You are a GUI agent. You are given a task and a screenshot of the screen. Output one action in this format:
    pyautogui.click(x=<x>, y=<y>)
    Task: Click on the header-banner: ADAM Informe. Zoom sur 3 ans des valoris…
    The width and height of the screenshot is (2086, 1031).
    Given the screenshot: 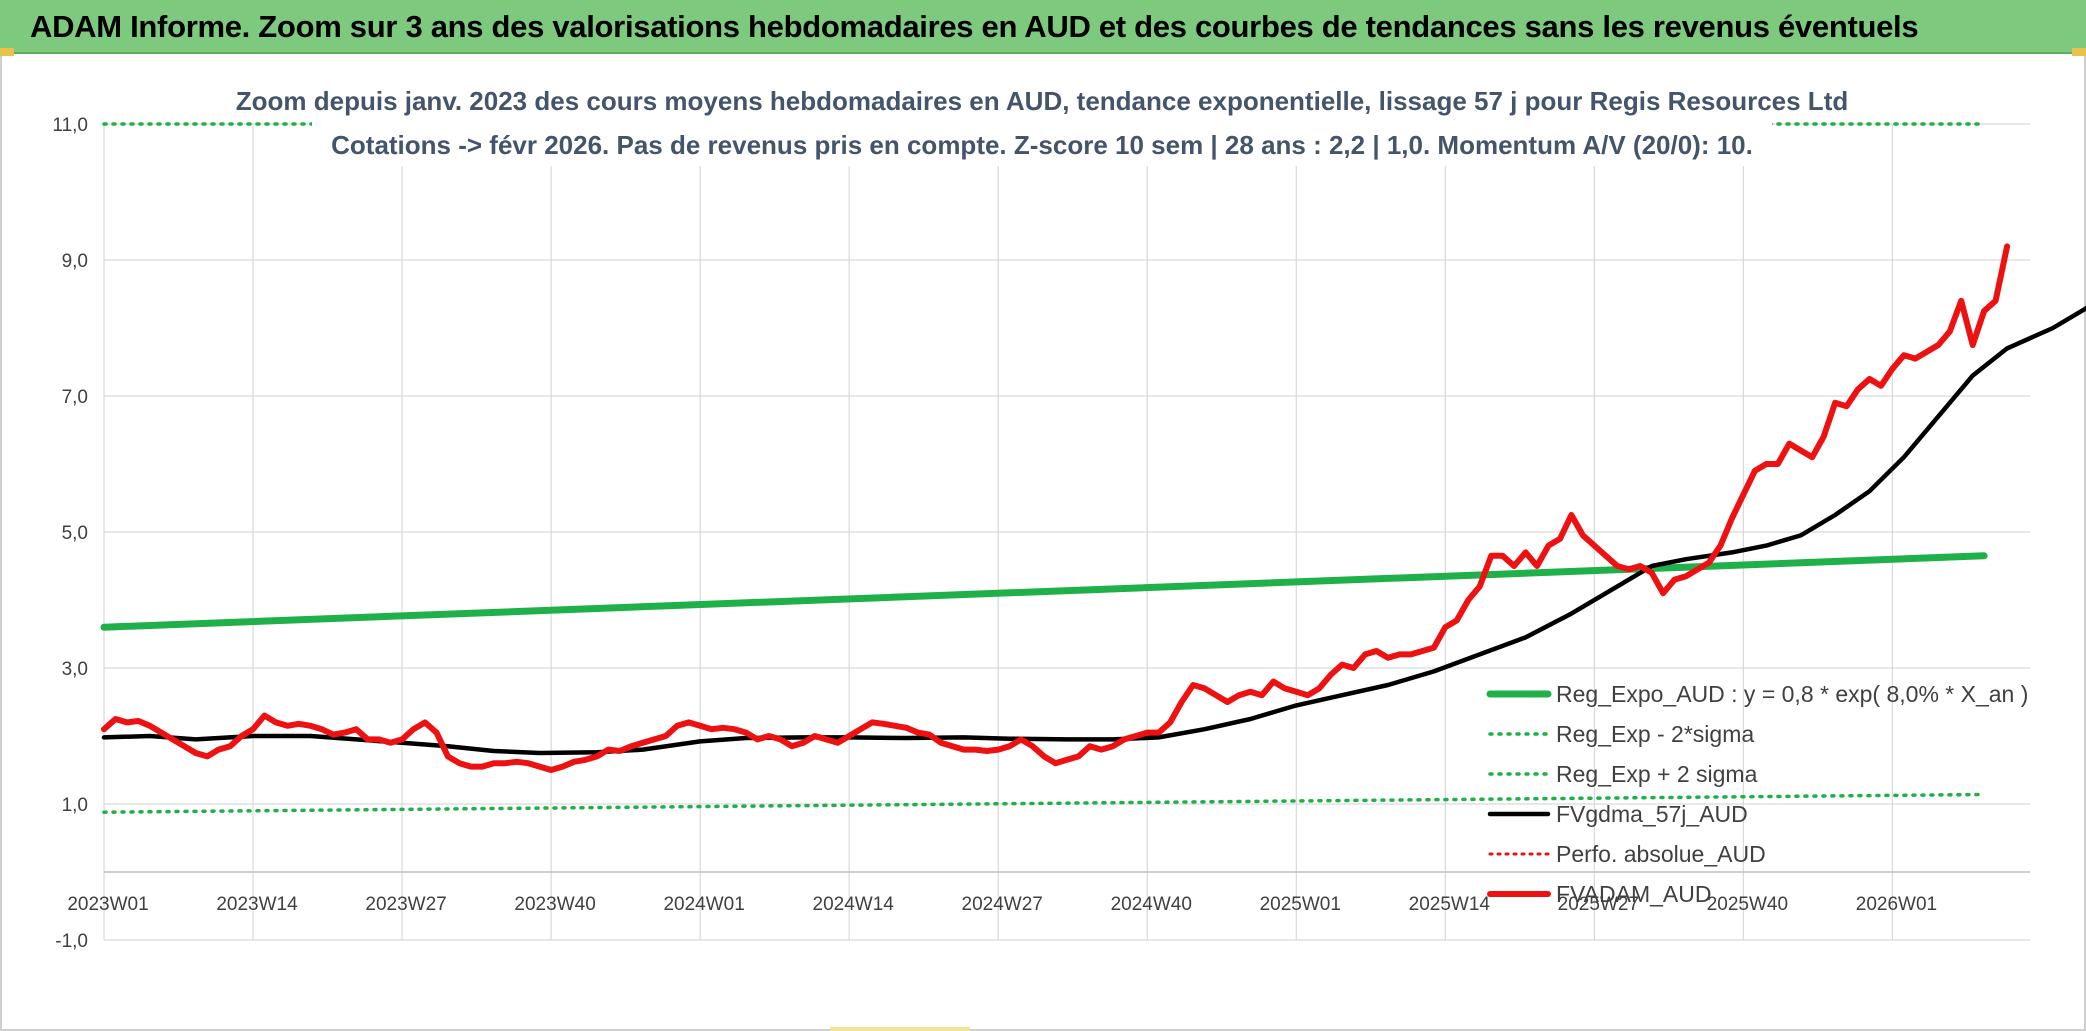 What is the action you would take?
    pyautogui.click(x=1043, y=27)
    